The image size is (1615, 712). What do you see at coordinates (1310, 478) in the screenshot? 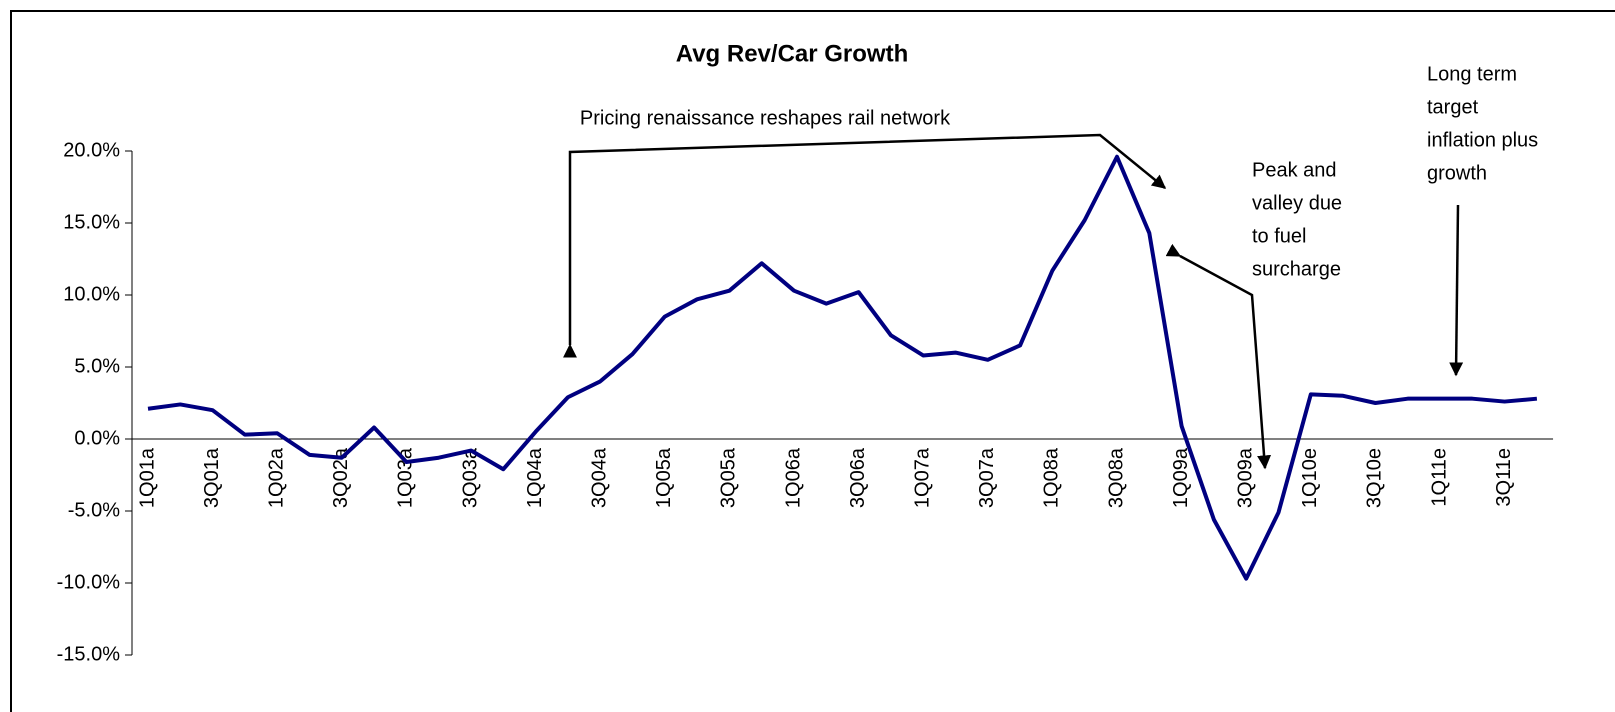
I see `x-tick-label: 1Q10e` at bounding box center [1310, 478].